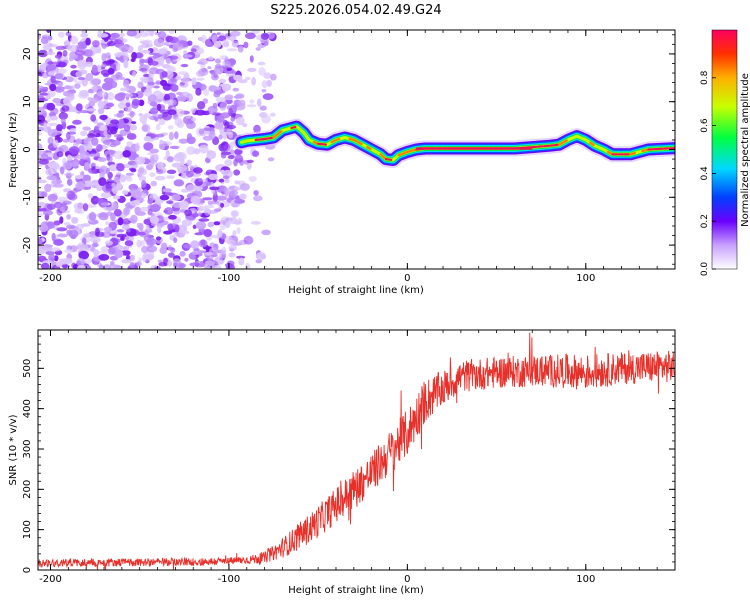  I want to click on y-tick-label: -10, so click(27, 197).